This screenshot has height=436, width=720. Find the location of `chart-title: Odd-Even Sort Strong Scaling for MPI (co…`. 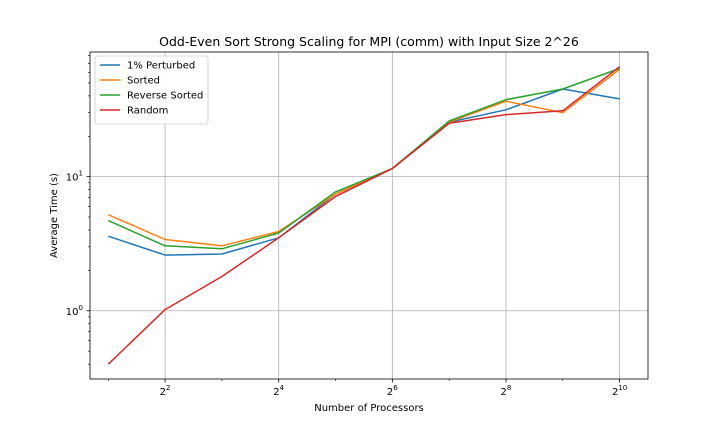

chart-title: Odd-Even Sort Strong Scaling for MPI (co… is located at coordinates (369, 41).